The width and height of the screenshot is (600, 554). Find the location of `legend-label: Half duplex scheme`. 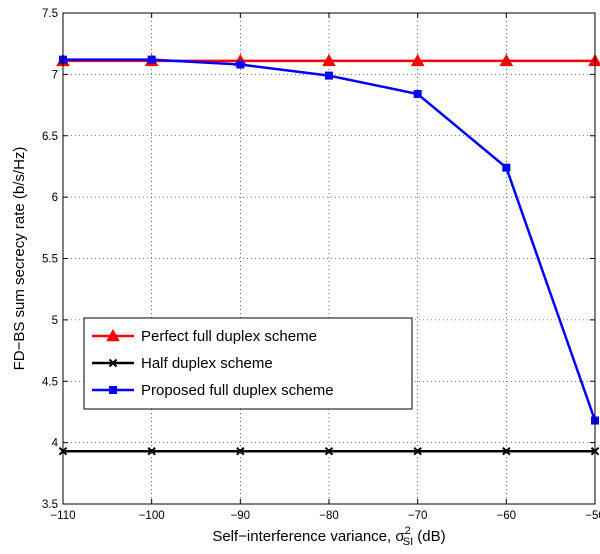

legend-label: Half duplex scheme is located at coordinates (207, 363).